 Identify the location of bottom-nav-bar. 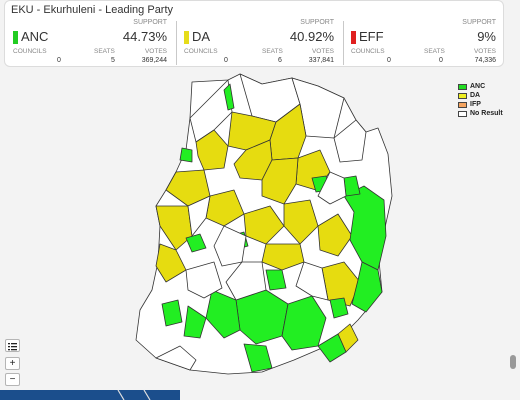
(90, 394).